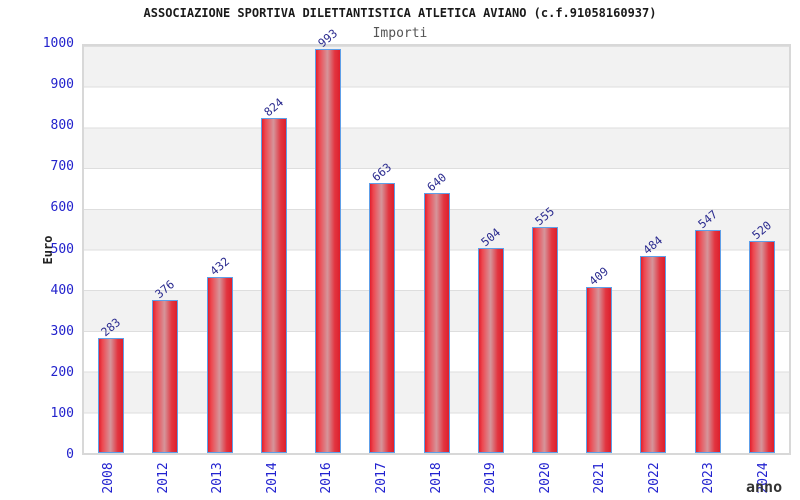 The height and width of the screenshot is (500, 800). Describe the element at coordinates (58, 43) in the screenshot. I see `y-tick-label-1000: 1000` at that location.